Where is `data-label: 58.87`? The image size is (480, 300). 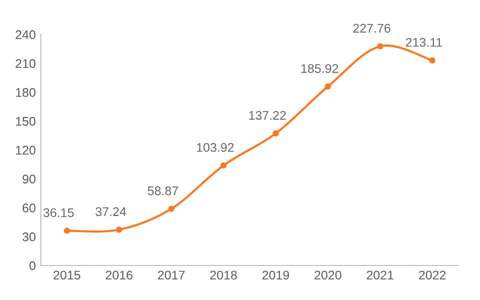
data-label: 58.87 is located at coordinates (163, 191).